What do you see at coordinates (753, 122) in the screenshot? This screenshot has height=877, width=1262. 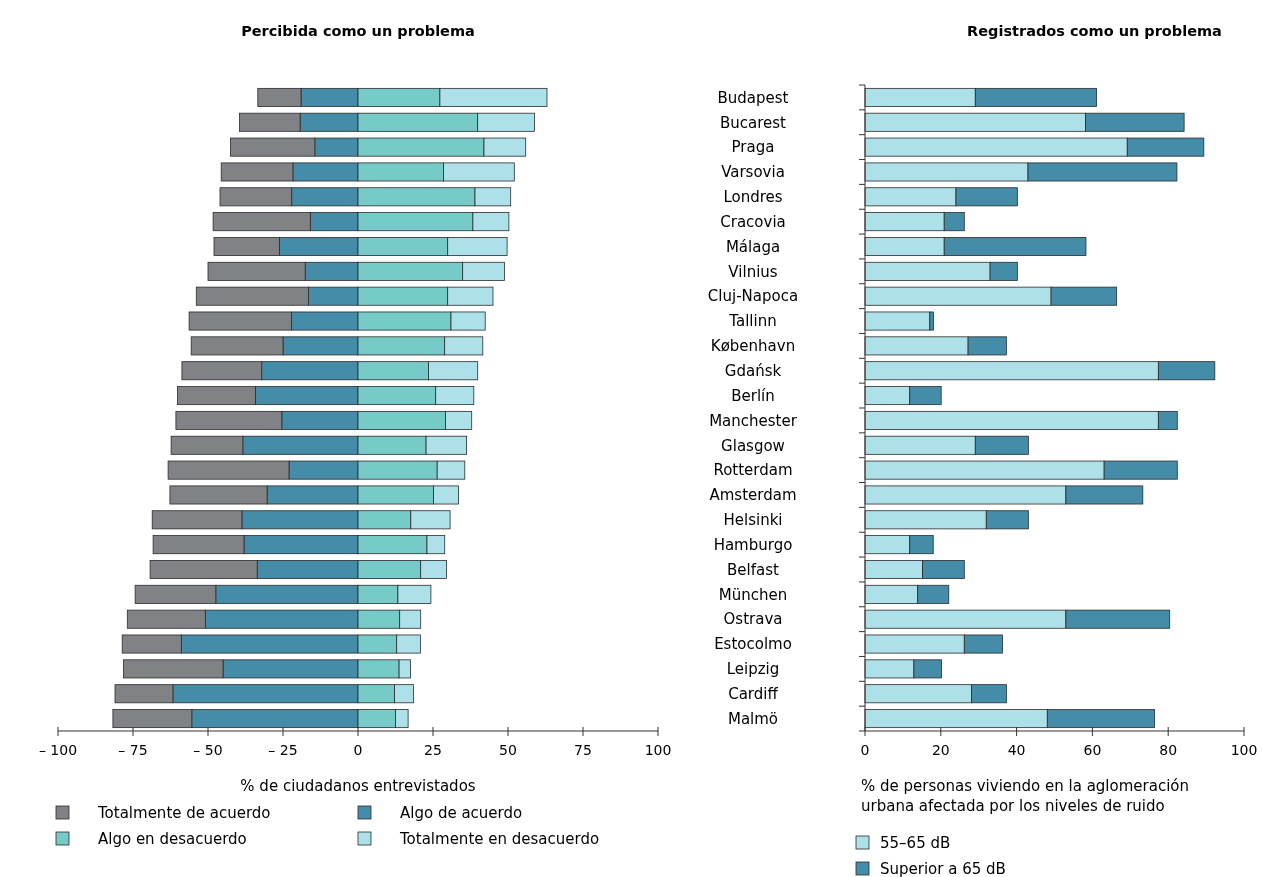 I see `y-tick-label: Bucarest` at bounding box center [753, 122].